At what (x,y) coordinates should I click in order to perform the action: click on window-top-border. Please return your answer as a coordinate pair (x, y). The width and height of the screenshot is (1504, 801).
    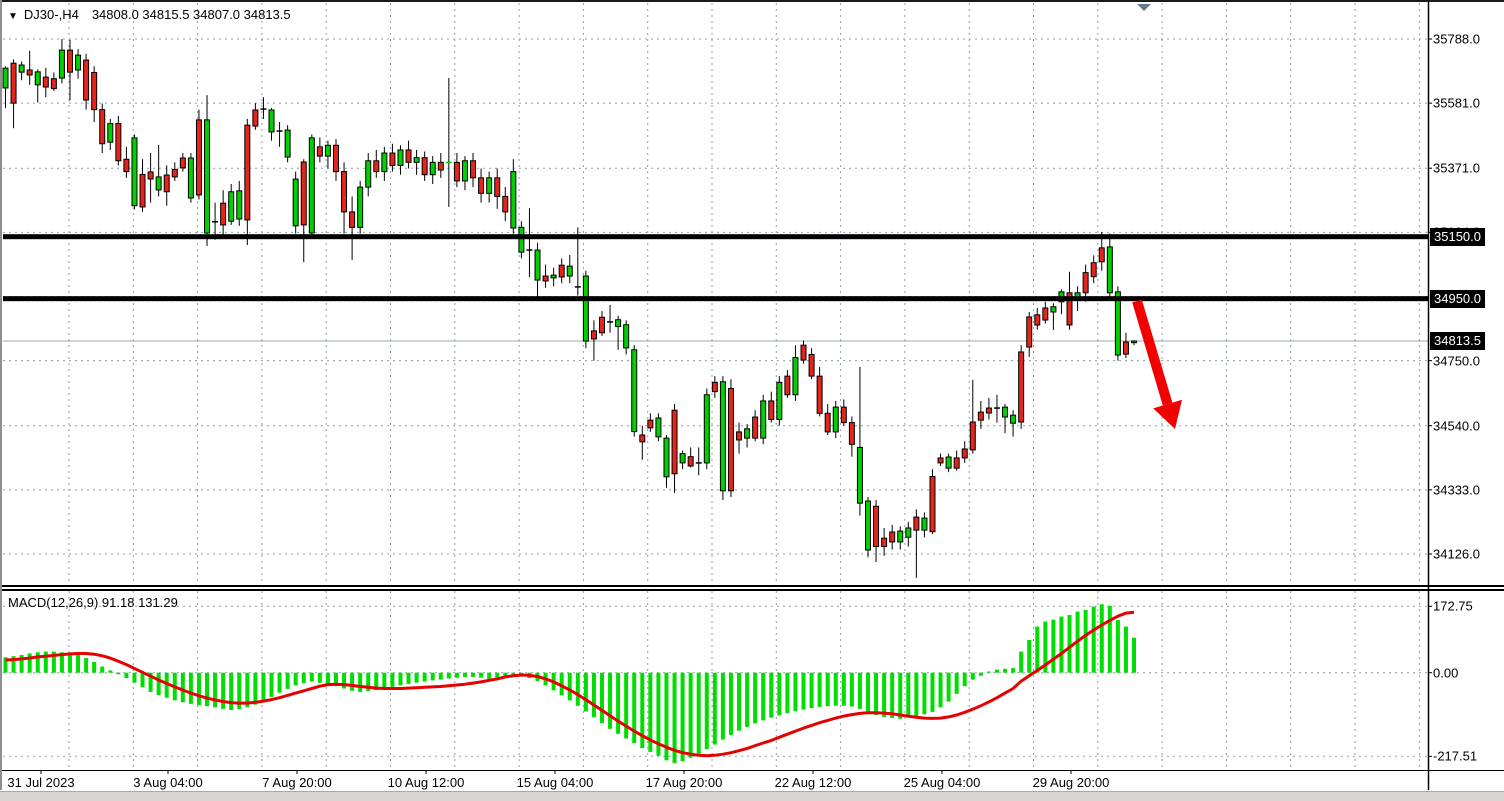
    Looking at the image, I should click on (752, 1).